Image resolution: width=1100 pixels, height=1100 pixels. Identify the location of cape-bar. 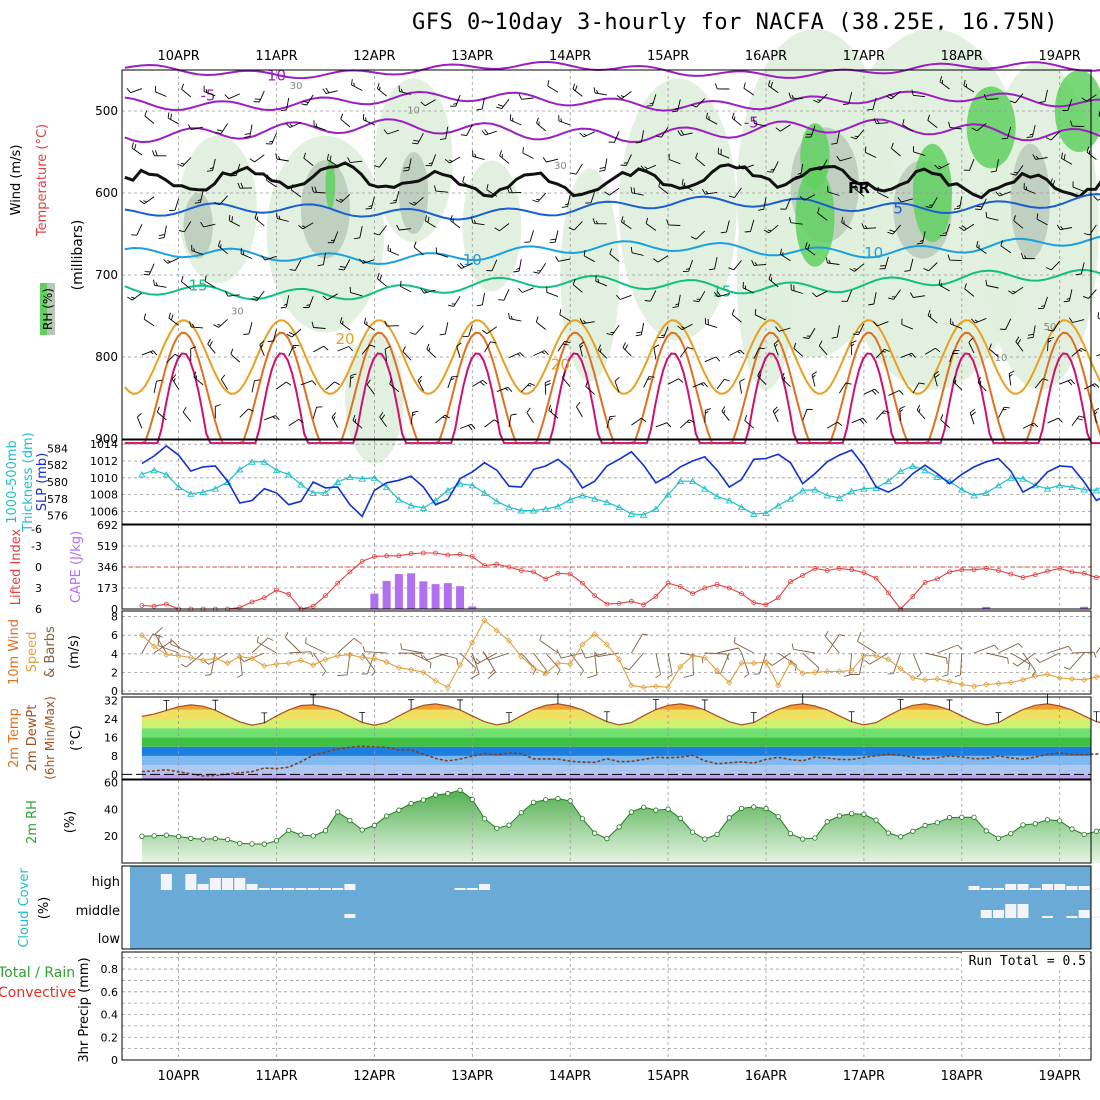
(386, 594).